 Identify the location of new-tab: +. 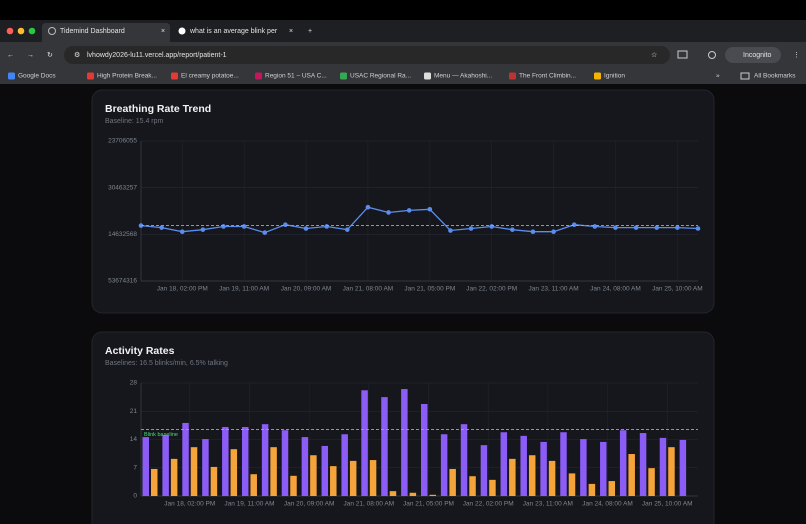
(310, 31).